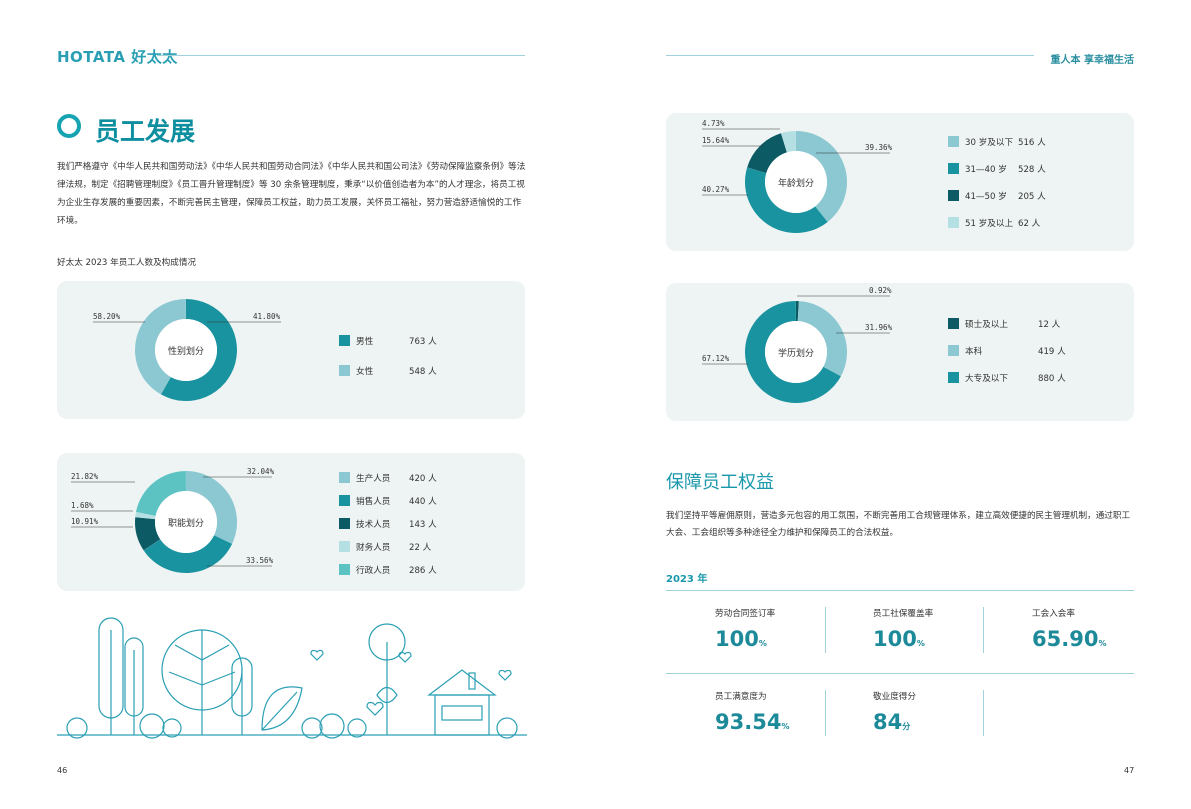  I want to click on donut-center-label: 性别划分, so click(186, 351).